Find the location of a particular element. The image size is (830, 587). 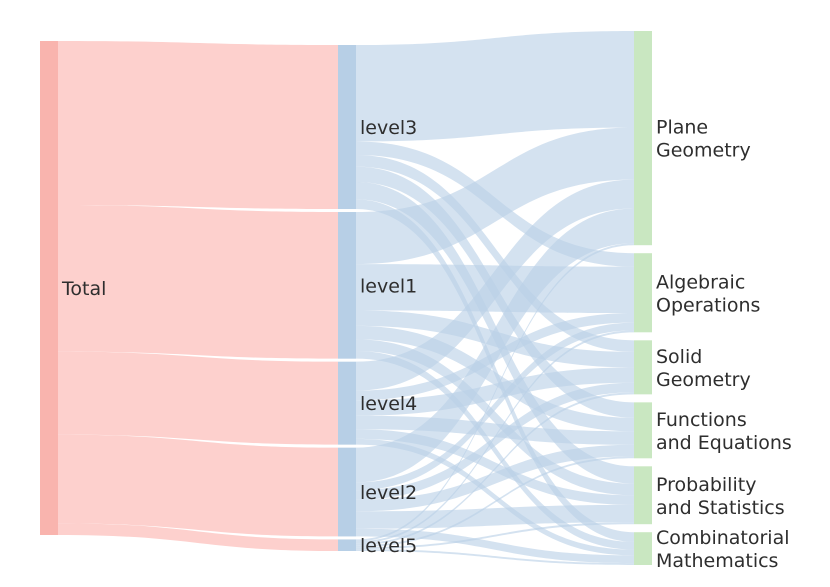

node-label-combinatorial_mathematics: Combinatorial Mathematics is located at coordinates (723, 549).